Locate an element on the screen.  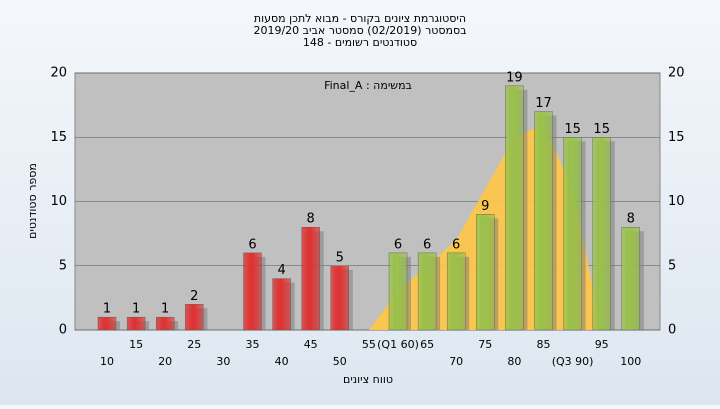
data-label: 9 is located at coordinates (485, 206).